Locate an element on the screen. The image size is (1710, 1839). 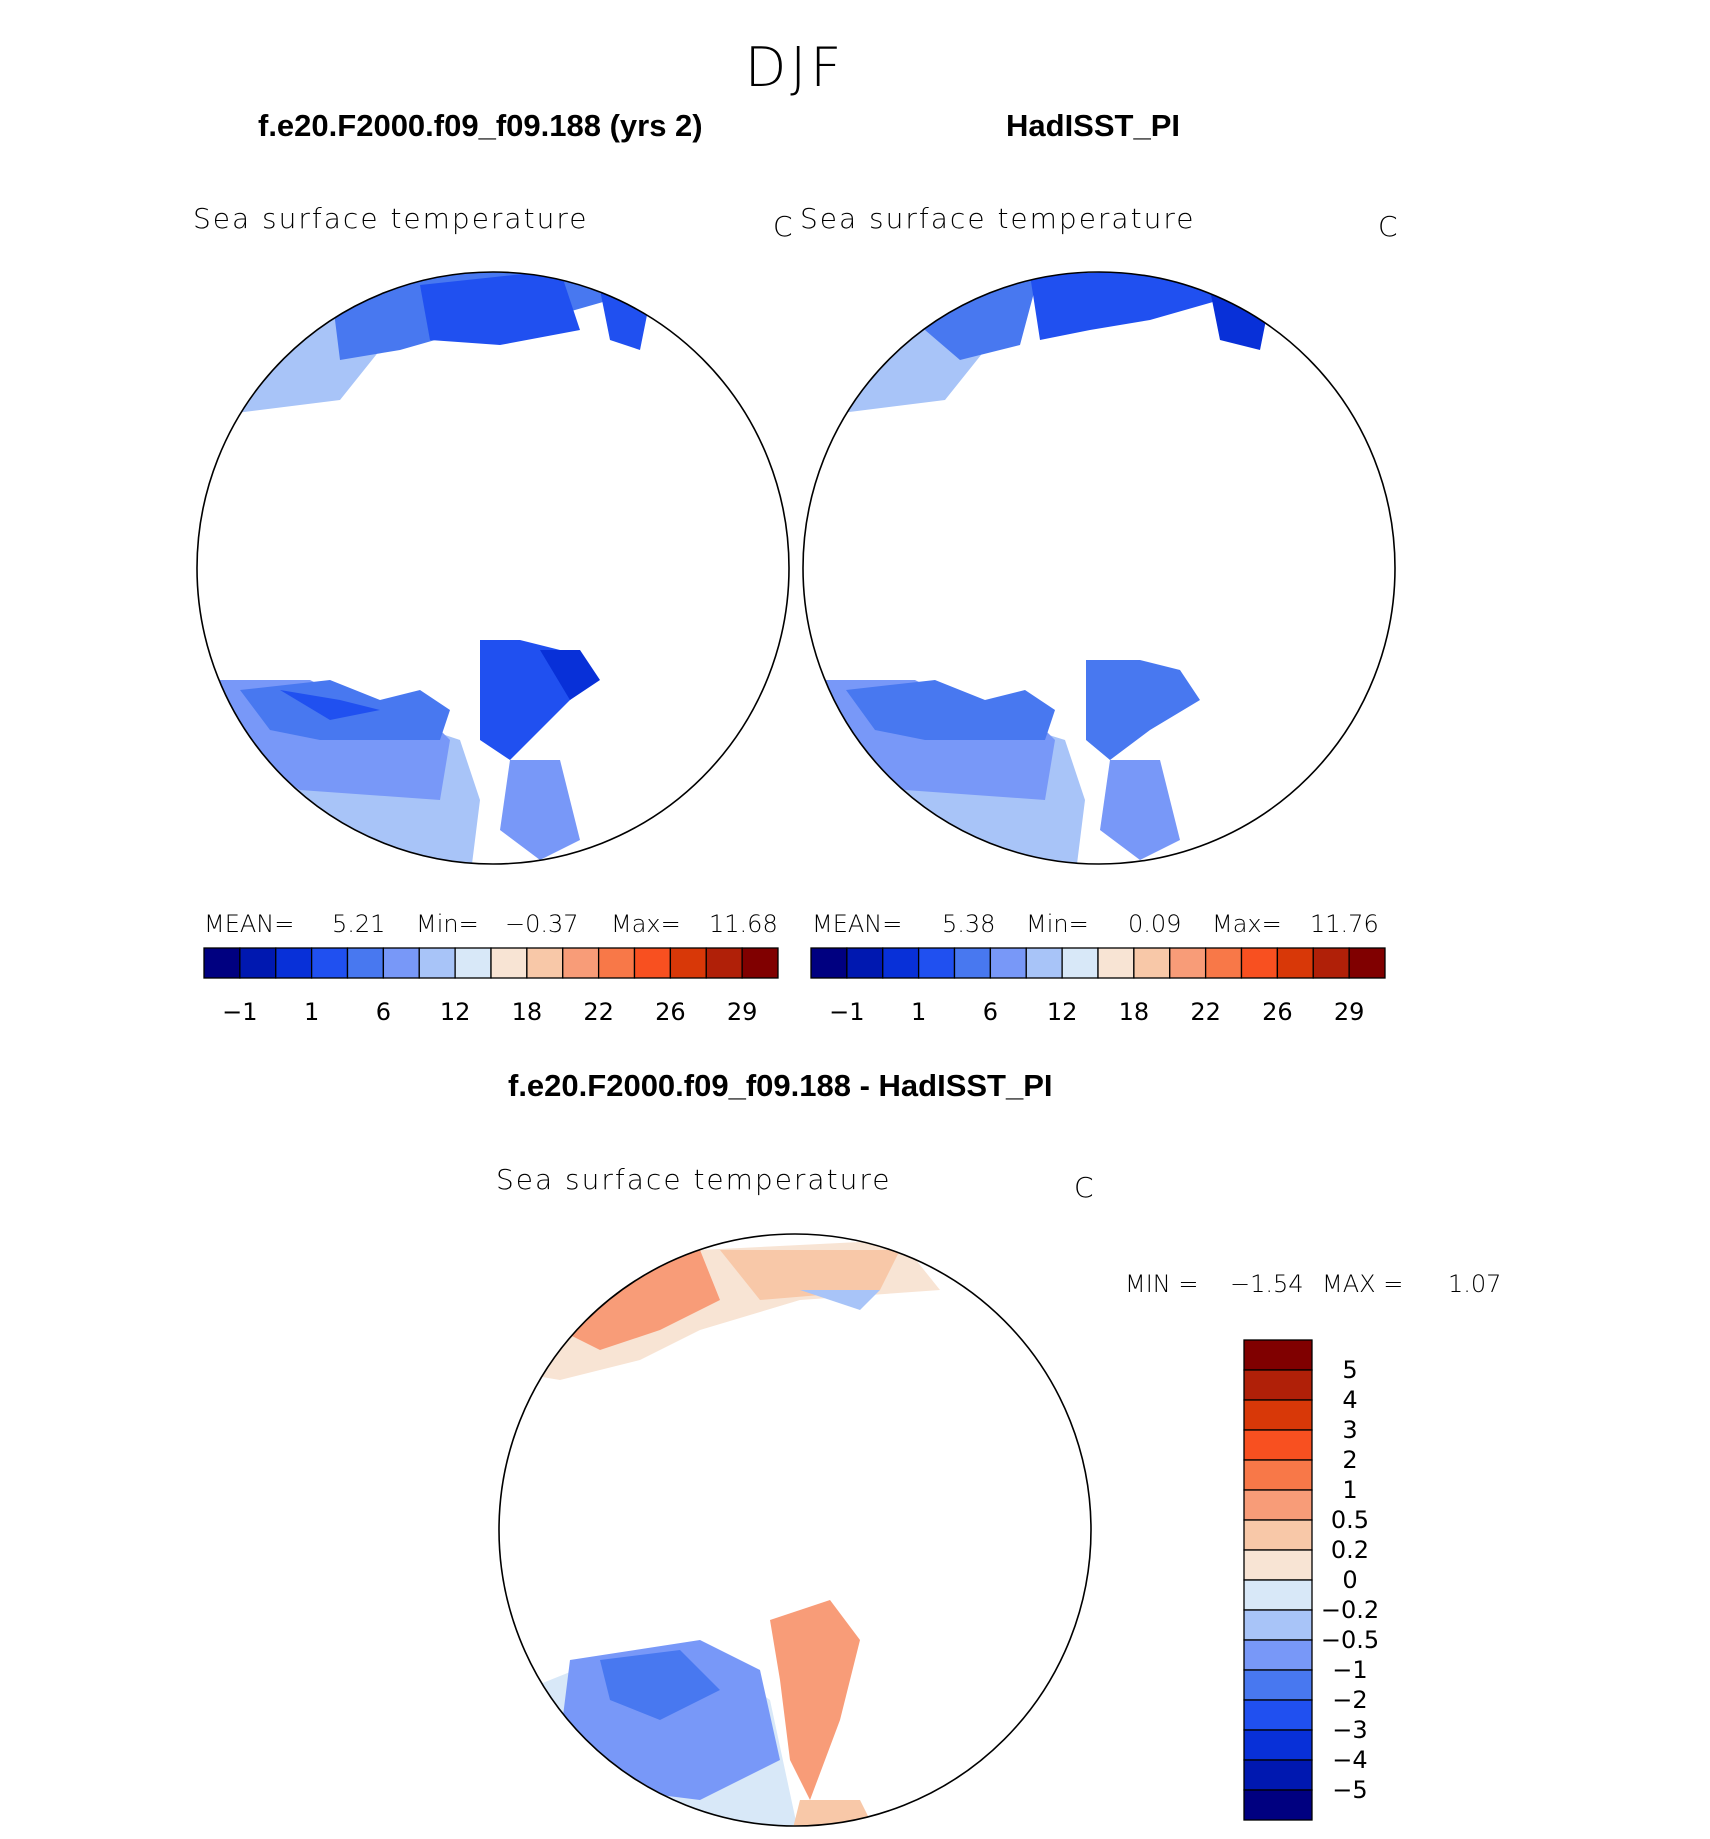
map-panel3-border is located at coordinates (795, 1530).